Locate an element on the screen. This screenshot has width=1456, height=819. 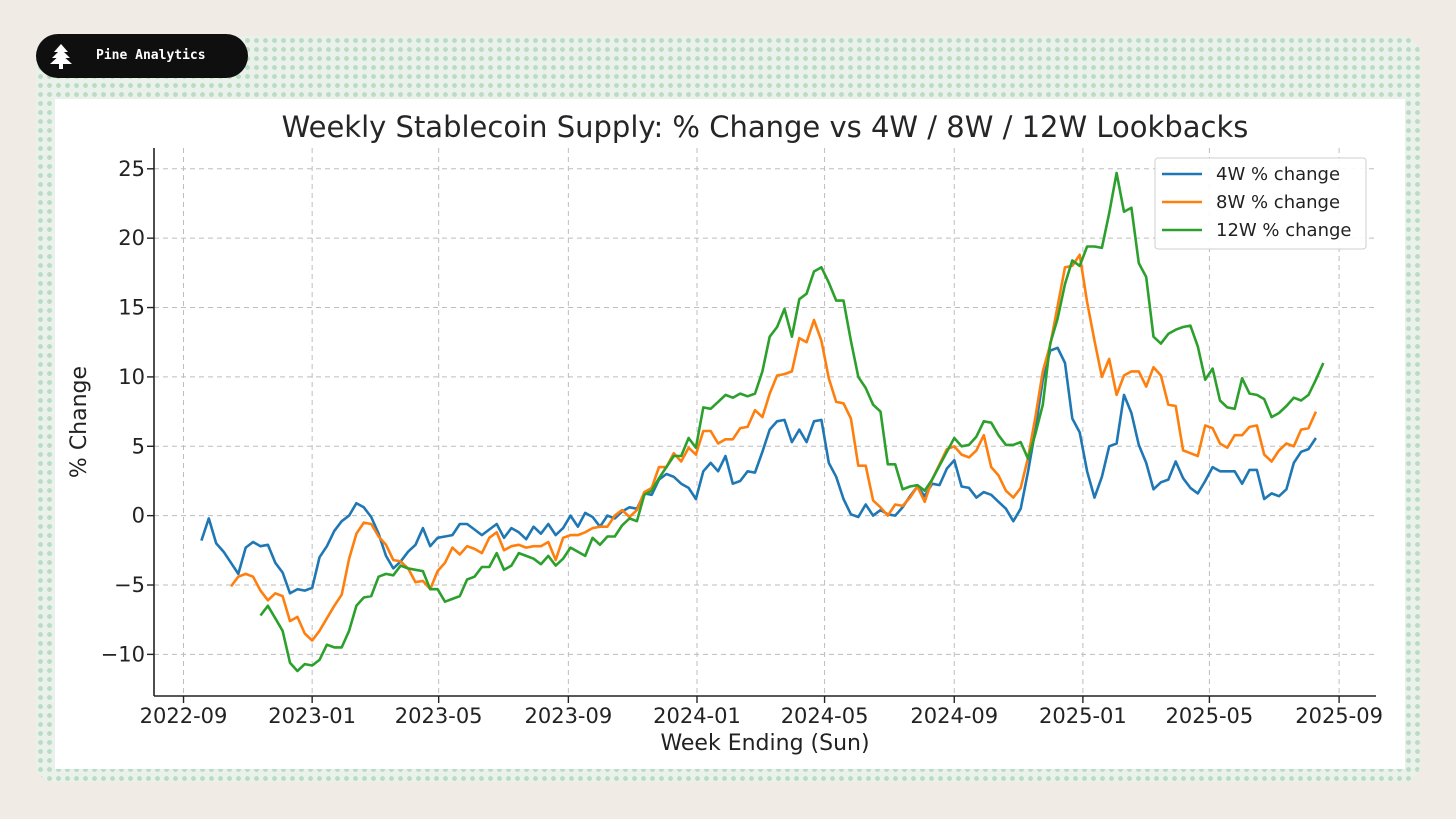
x-axis-label: Week Ending (Sun) is located at coordinates (764, 743).